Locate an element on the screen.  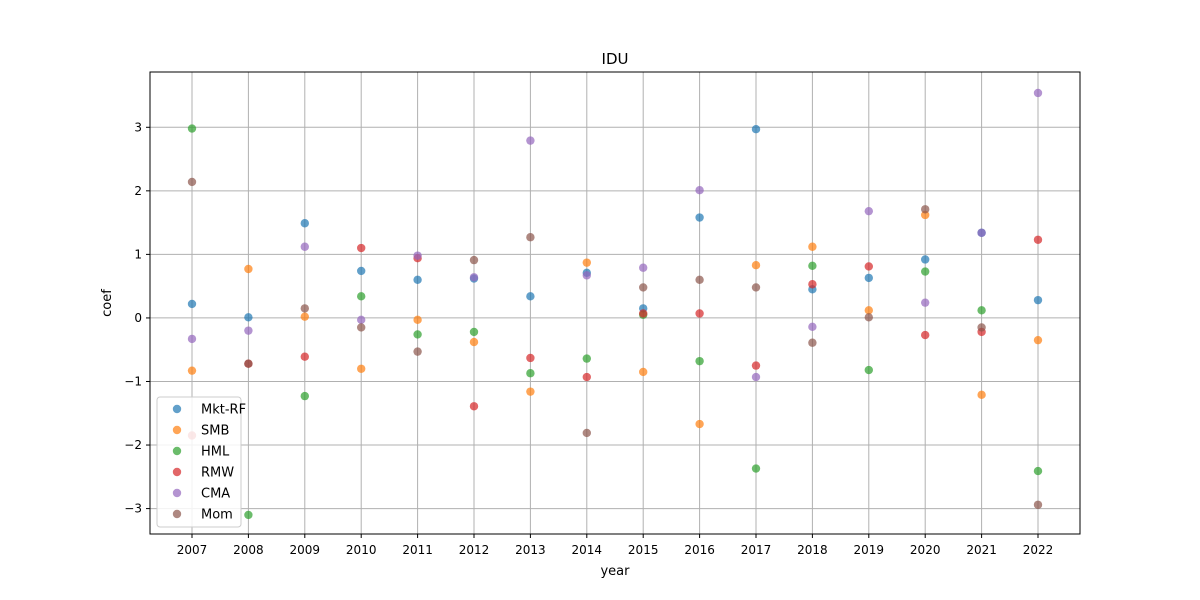
x-tick-label: 2013 is located at coordinates (530, 550).